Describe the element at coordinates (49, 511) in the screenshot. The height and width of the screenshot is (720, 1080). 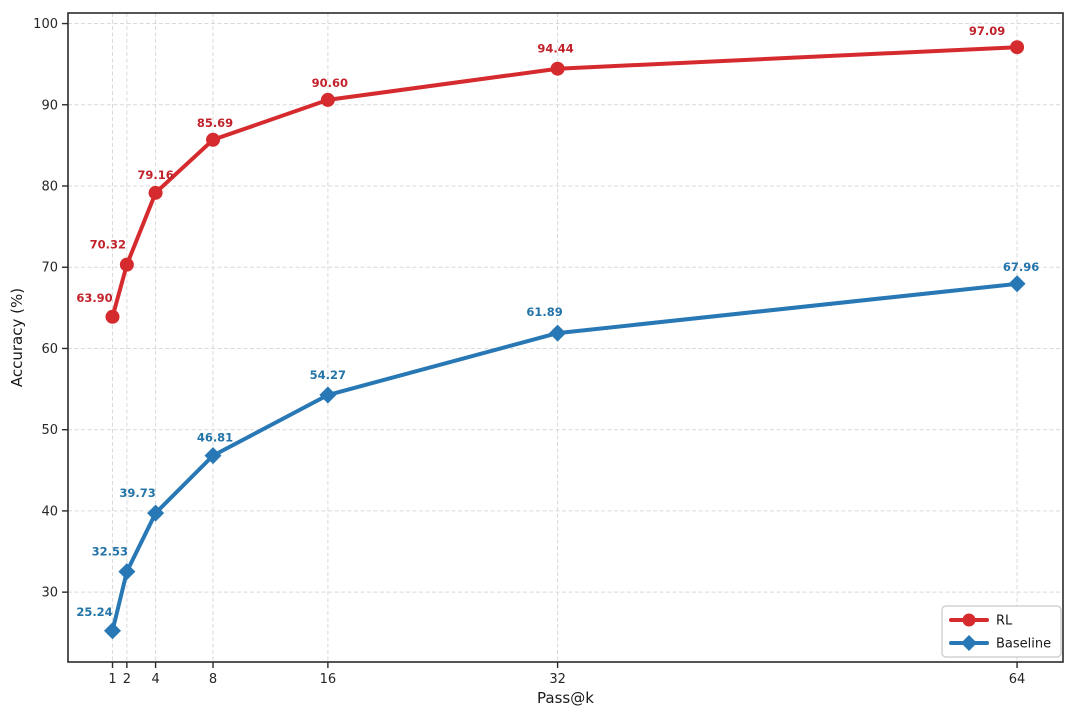
I see `y-tick-label: 40` at that location.